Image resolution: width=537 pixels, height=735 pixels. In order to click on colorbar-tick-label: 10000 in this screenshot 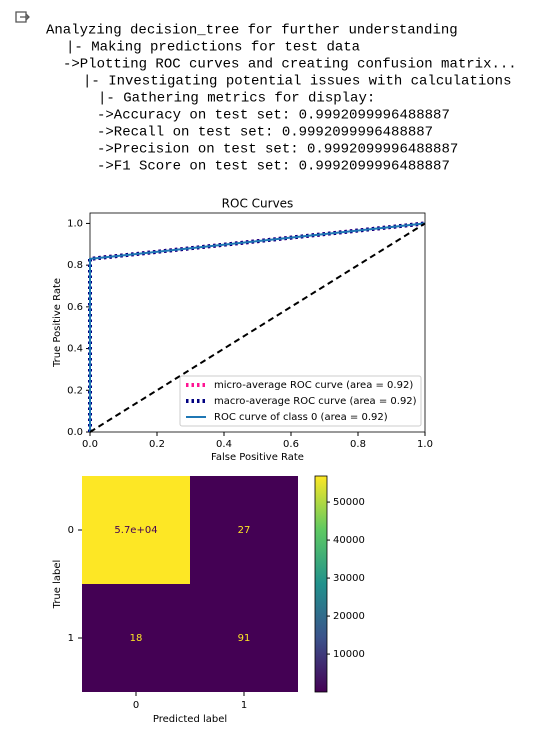, I will do `click(349, 654)`.